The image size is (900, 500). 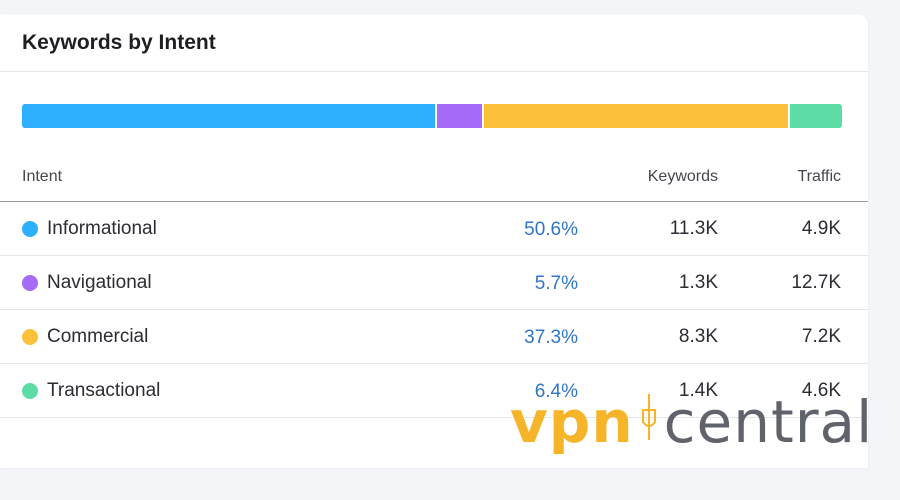 I want to click on keywords-count: 1.4K, so click(x=698, y=390).